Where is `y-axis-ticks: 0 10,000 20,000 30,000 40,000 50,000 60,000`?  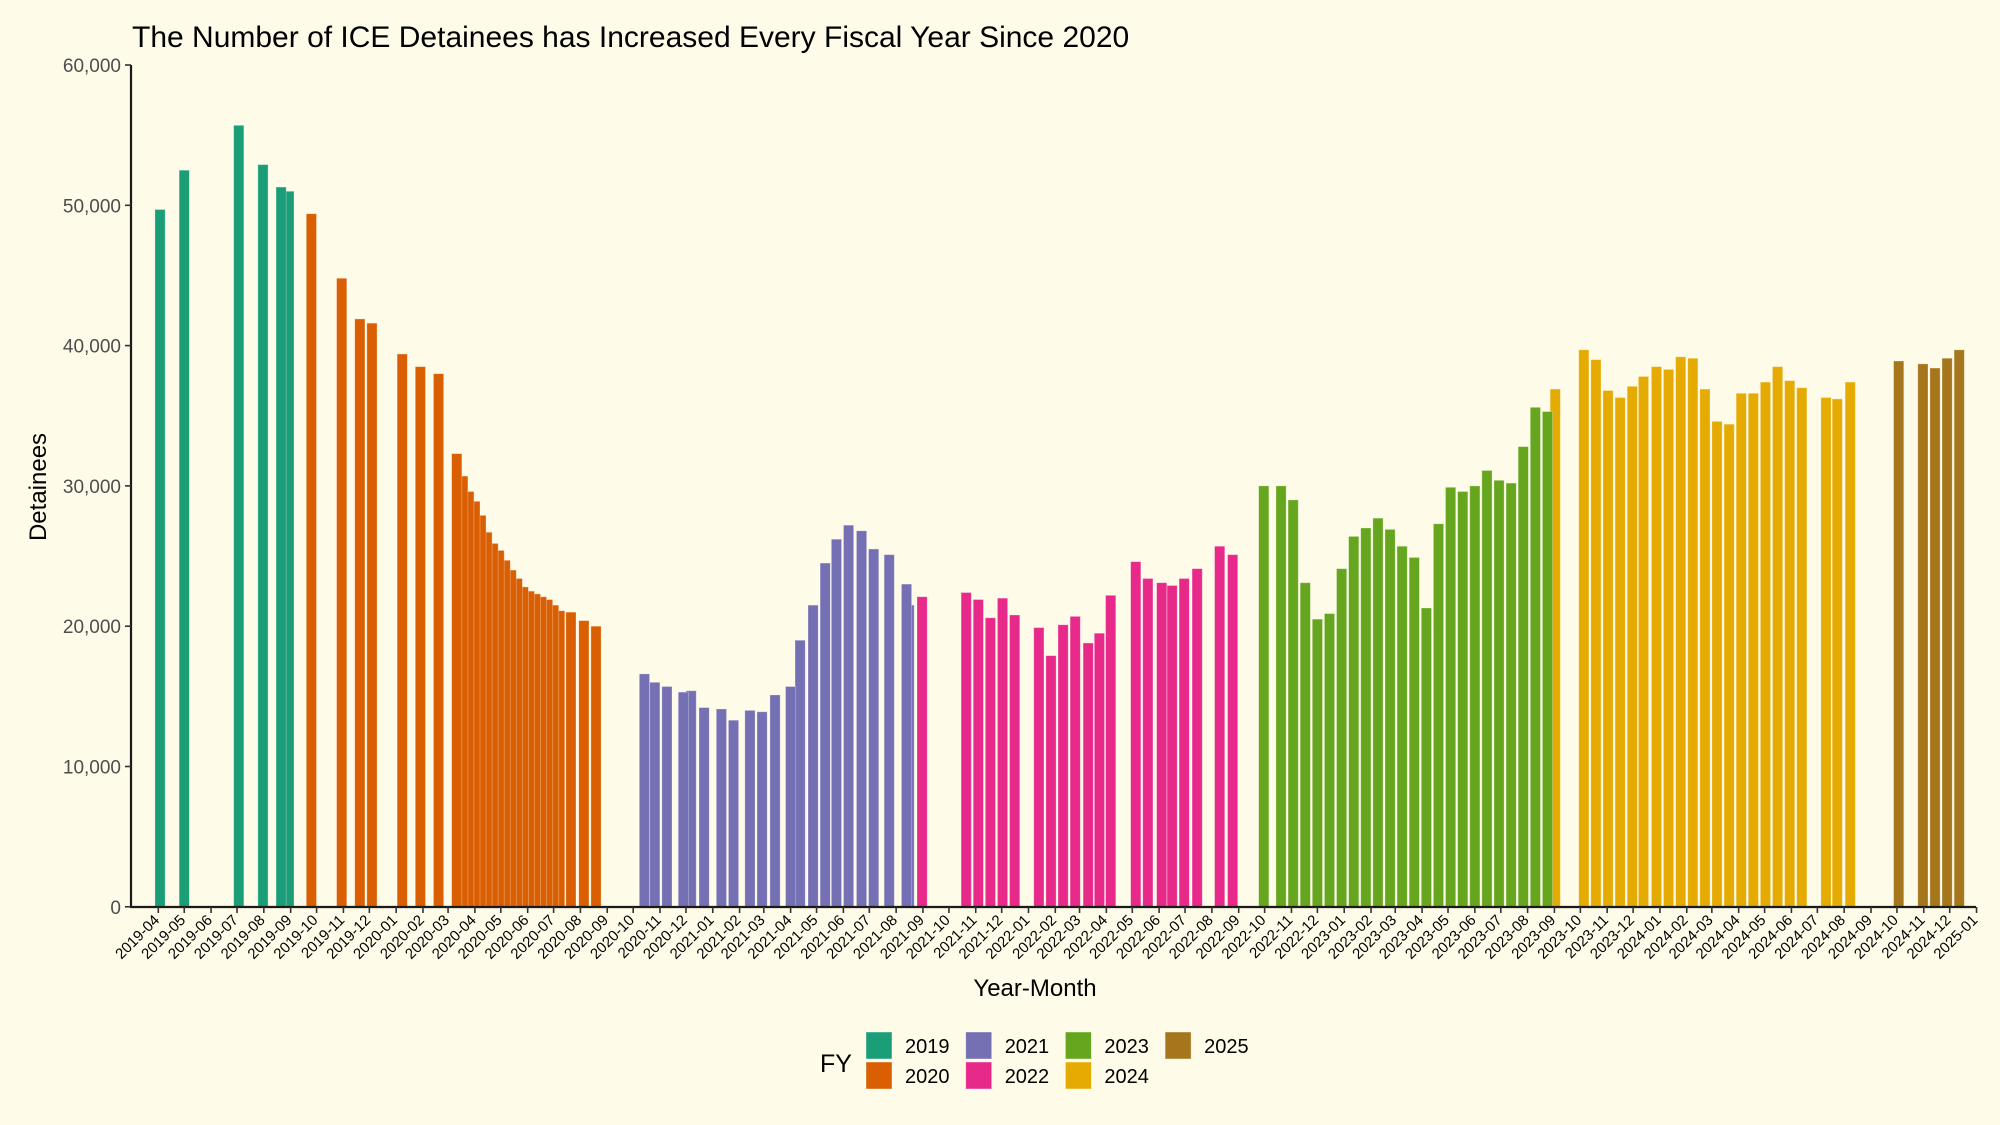
y-axis-ticks: 0 10,000 20,000 30,000 40,000 50,000 60,000 is located at coordinates (97, 487).